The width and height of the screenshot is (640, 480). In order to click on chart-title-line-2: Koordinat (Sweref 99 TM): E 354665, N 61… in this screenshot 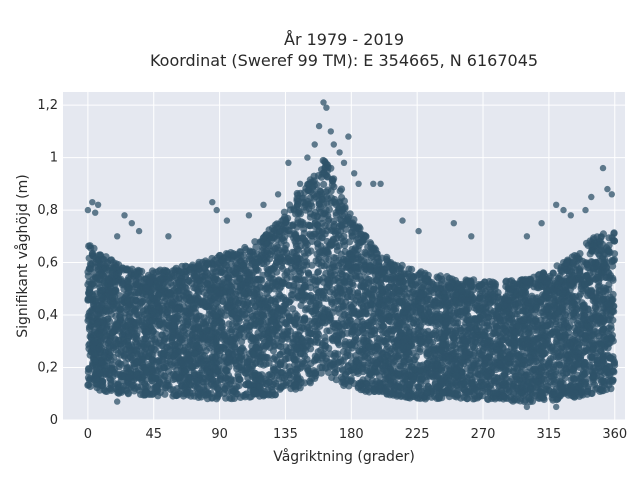, I will do `click(344, 60)`.